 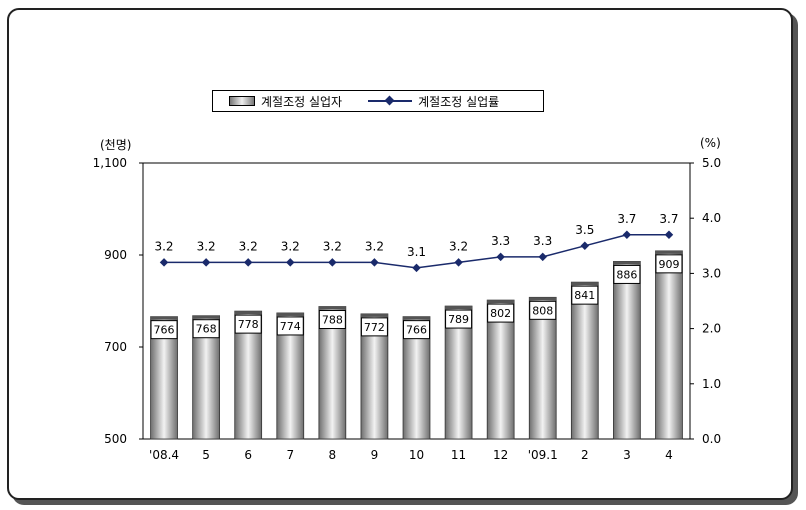 What do you see at coordinates (458, 455) in the screenshot?
I see `x-tick-label: 11` at bounding box center [458, 455].